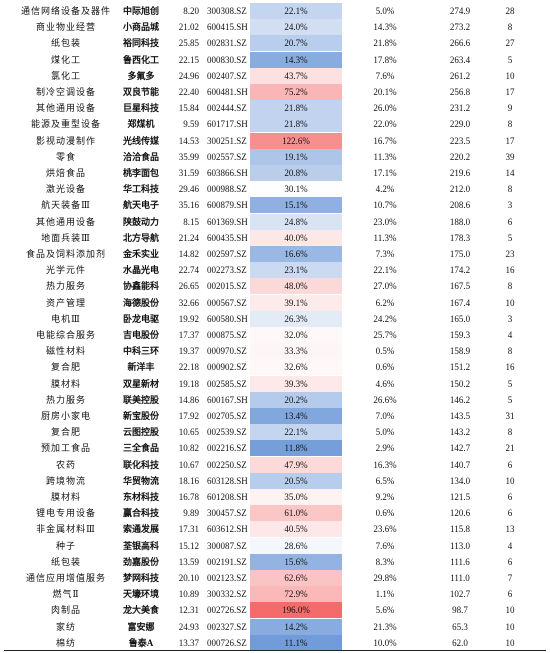 Image resolution: width=550 pixels, height=653 pixels. I want to click on count: 21, so click(510, 448).